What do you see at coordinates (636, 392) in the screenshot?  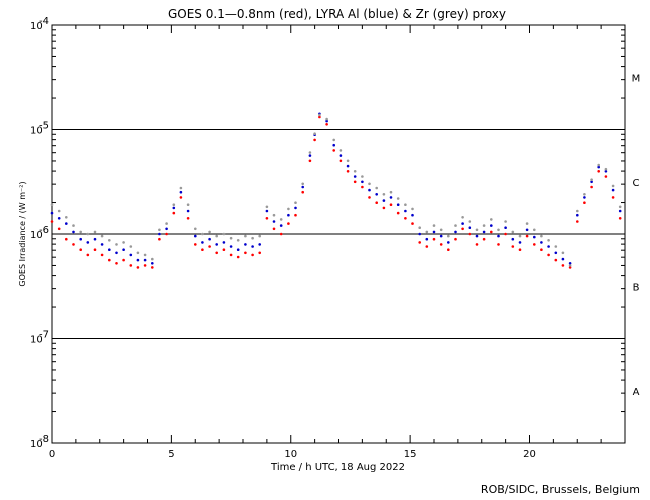 I see `flare-class-label-a: A` at bounding box center [636, 392].